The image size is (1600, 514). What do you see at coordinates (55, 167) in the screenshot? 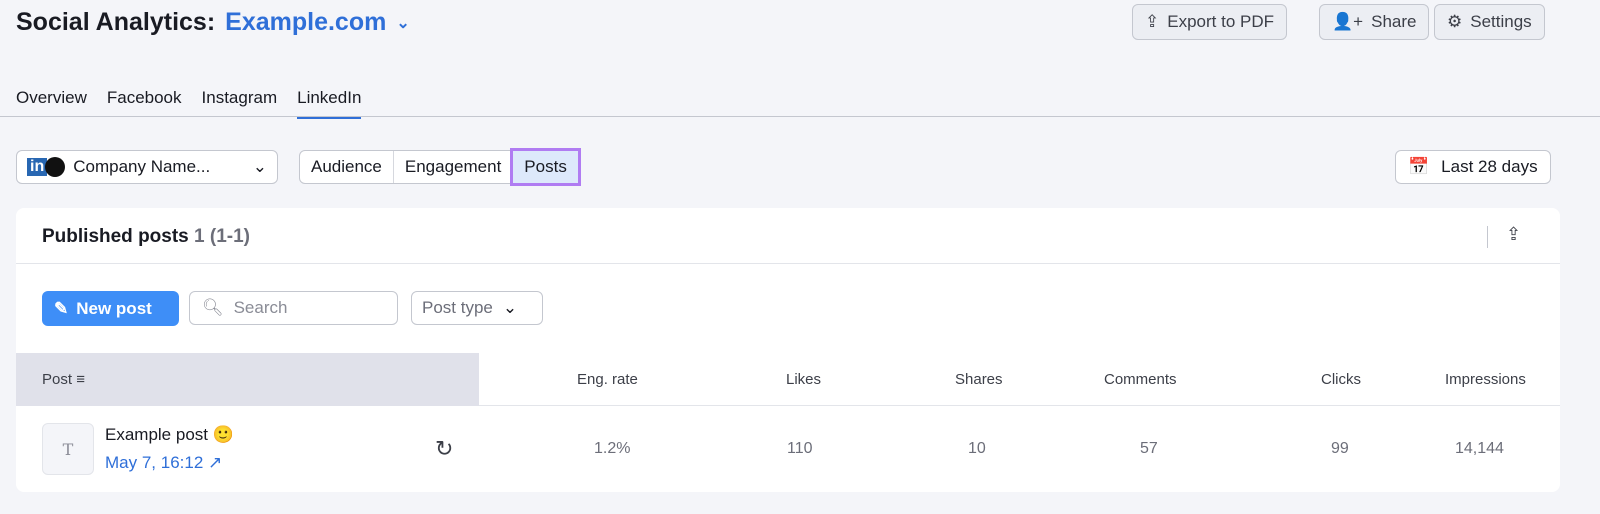
I see `company-logo-icon` at bounding box center [55, 167].